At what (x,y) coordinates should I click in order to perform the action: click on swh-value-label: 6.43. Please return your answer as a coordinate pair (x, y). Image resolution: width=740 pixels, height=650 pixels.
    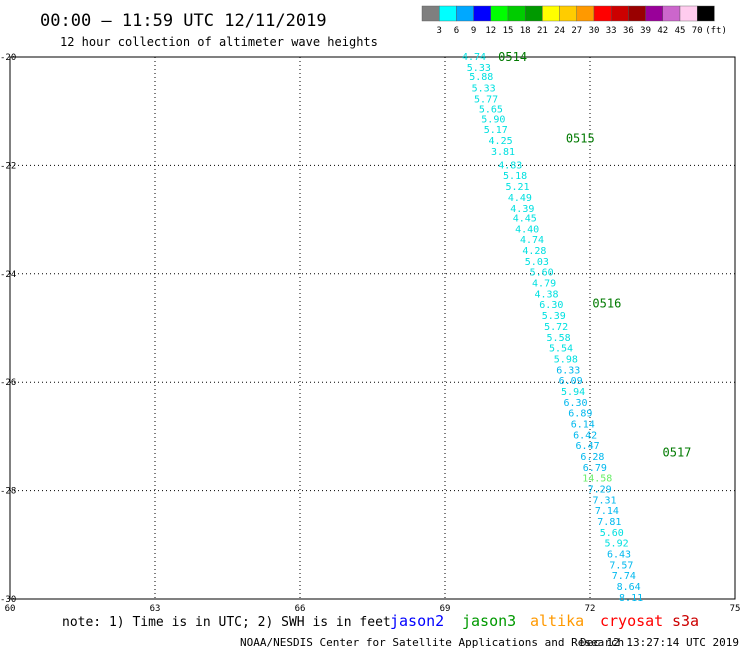
    Looking at the image, I should click on (619, 555).